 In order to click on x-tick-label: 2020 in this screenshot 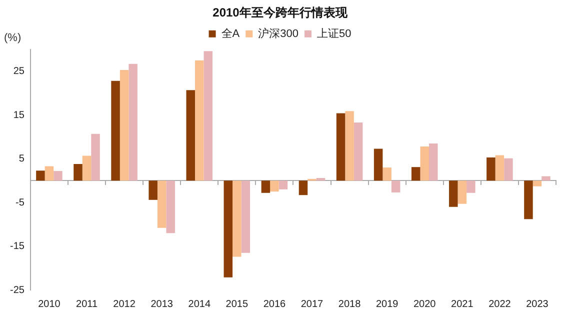, I will do `click(424, 304)`.